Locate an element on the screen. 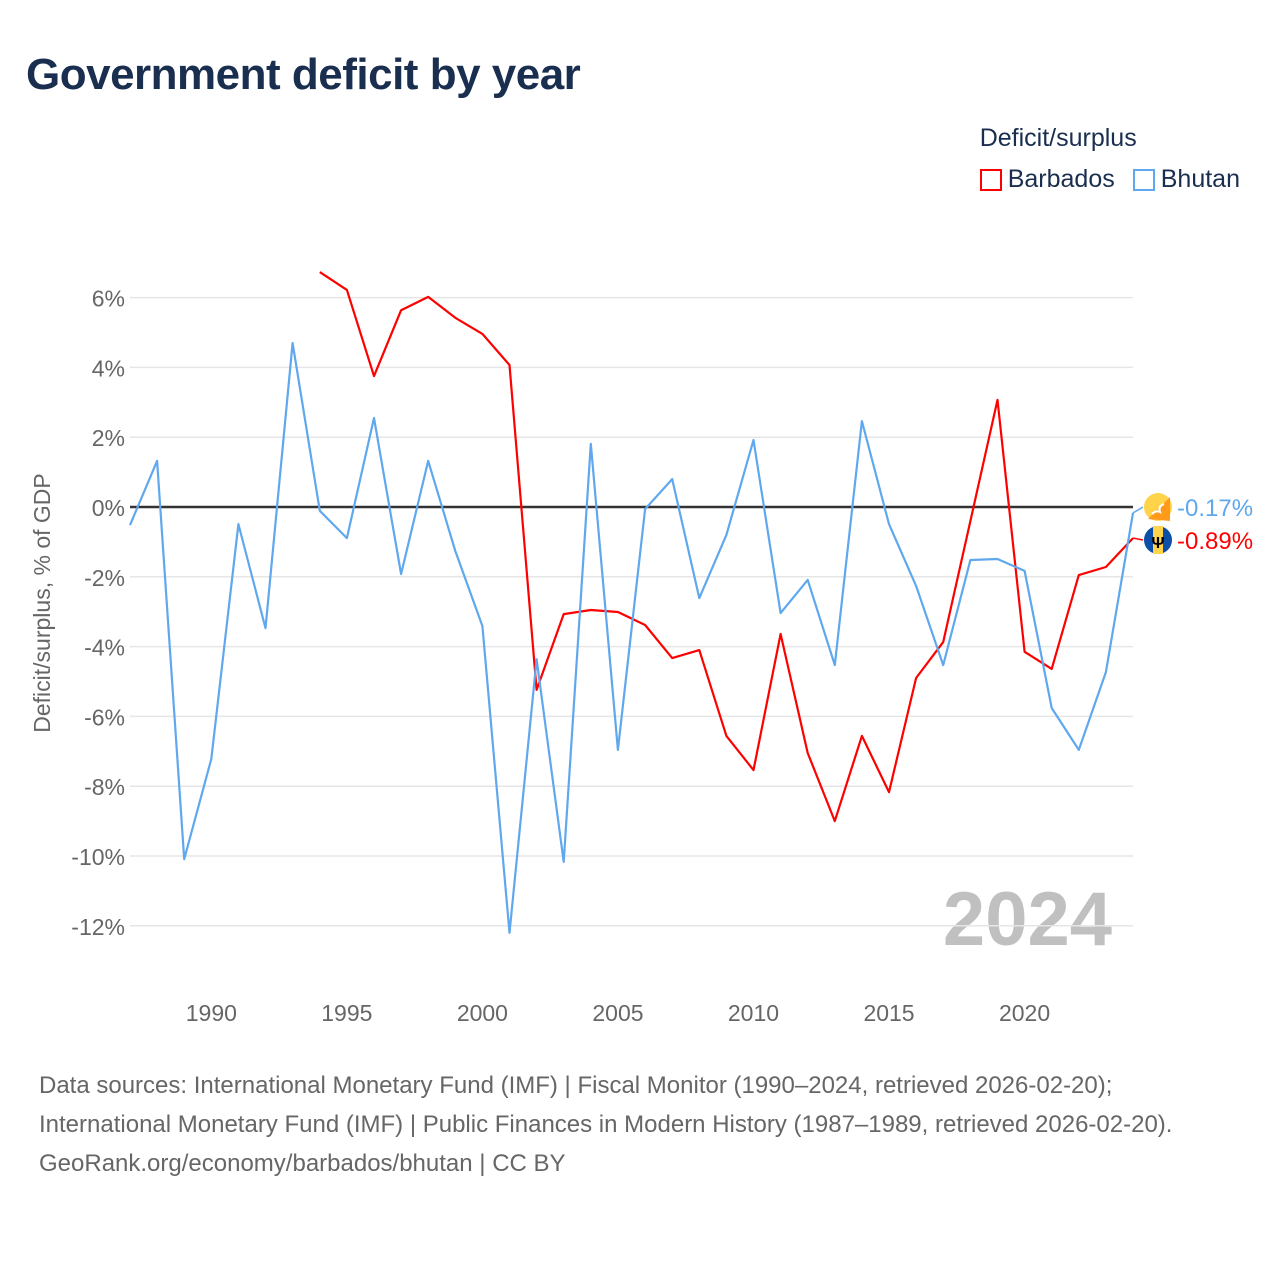  legend: Deficit/surplus Barbados Bhutan is located at coordinates (1109, 159).